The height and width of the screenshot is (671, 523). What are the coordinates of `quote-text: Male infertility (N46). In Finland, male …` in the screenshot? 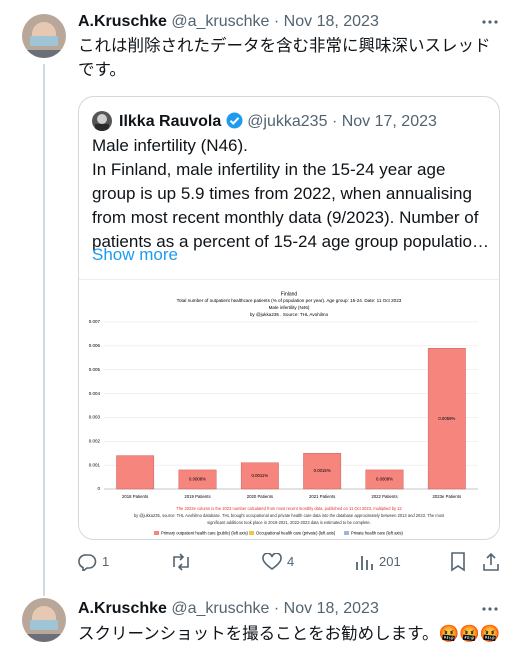 It's located at (290, 194).